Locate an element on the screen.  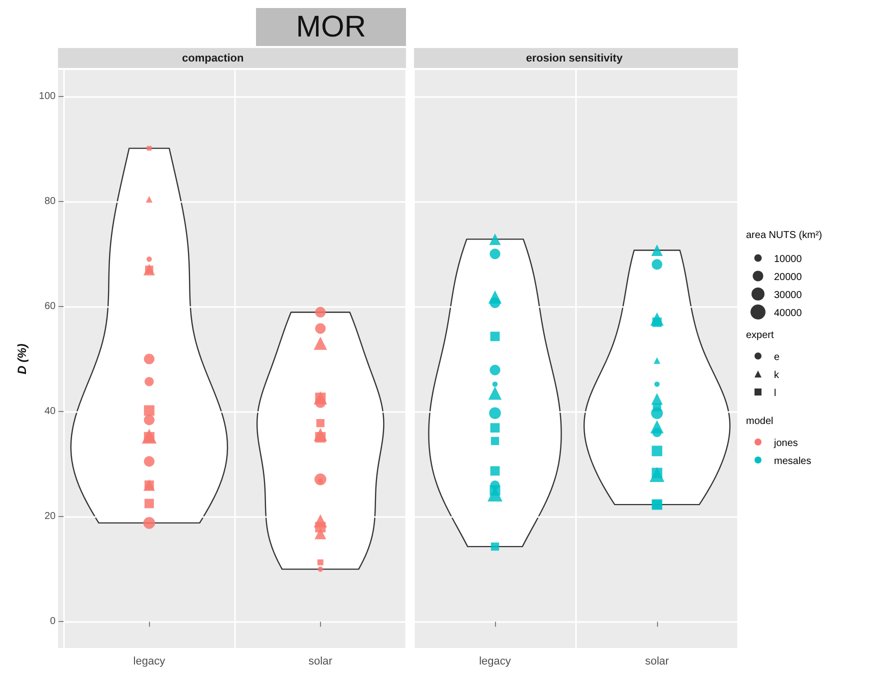
text: mesales is located at coordinates (792, 461).